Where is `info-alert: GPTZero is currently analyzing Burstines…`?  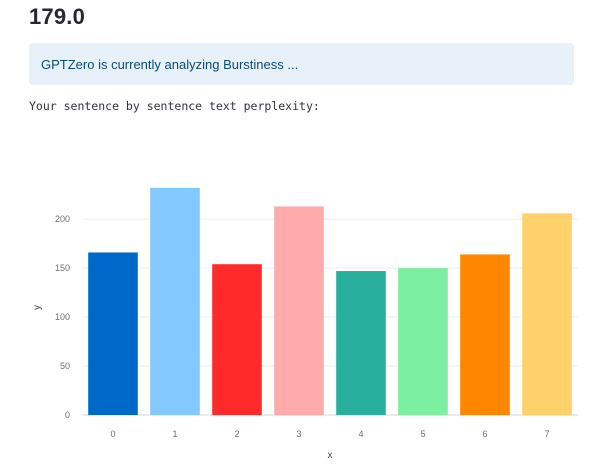
info-alert: GPTZero is currently analyzing Burstines… is located at coordinates (301, 64).